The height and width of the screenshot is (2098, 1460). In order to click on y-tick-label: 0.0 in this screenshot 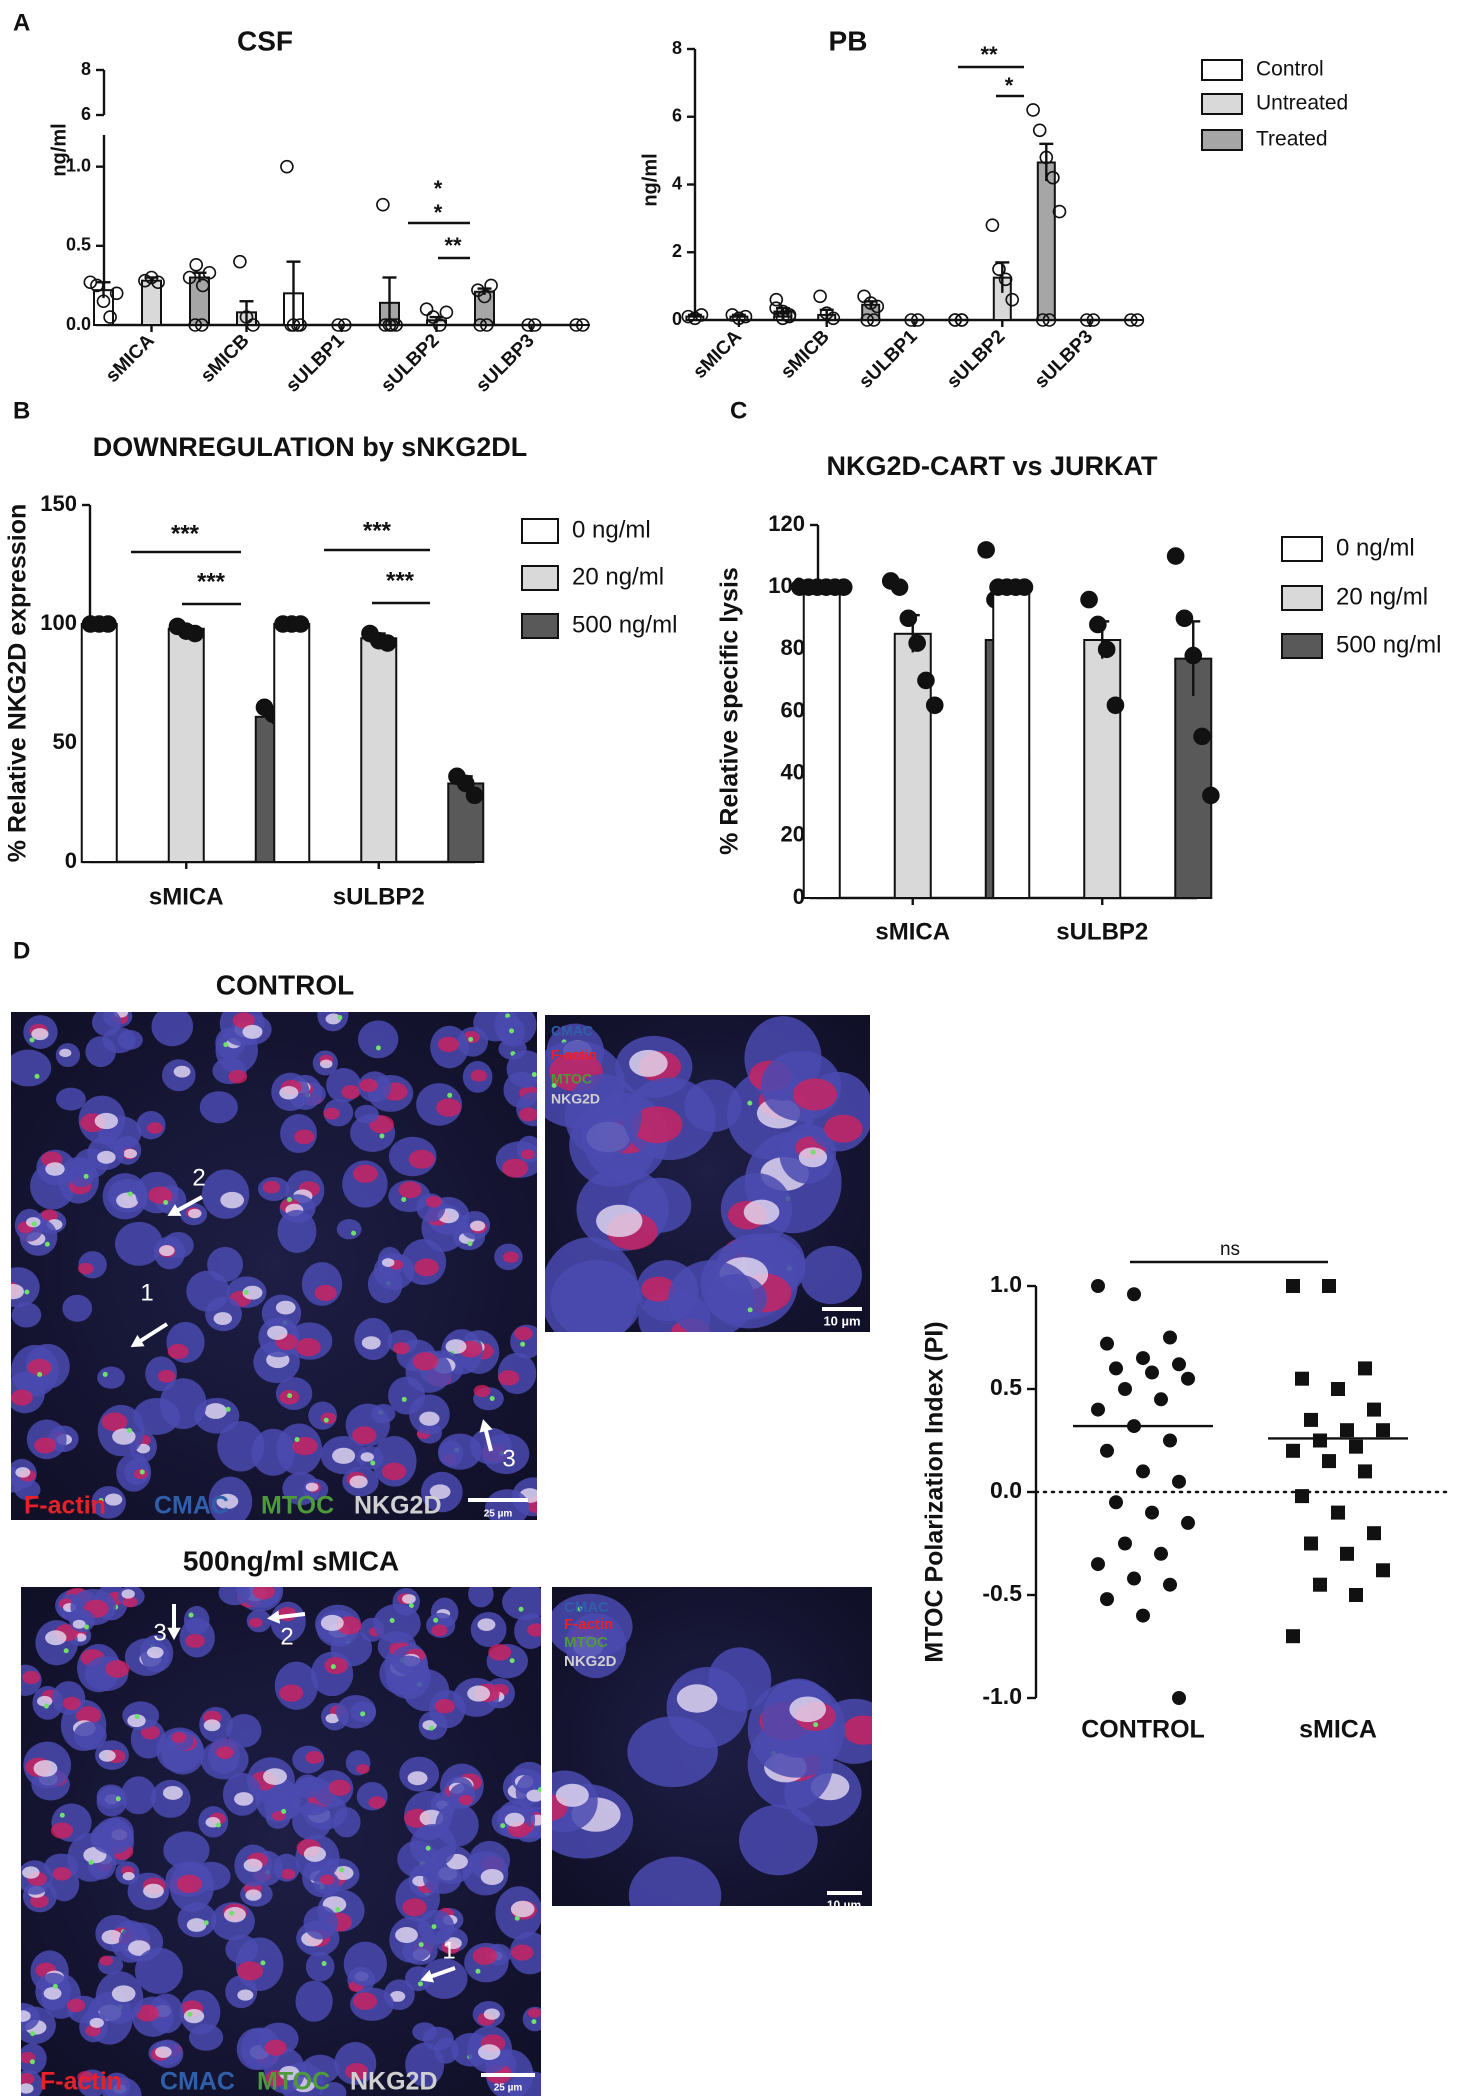, I will do `click(1006, 1490)`.